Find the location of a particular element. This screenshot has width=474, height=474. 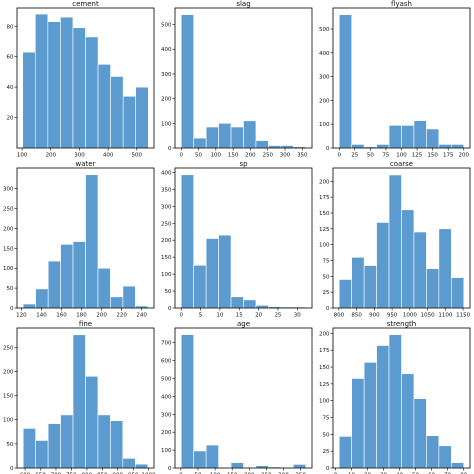

axes-frame-fine is located at coordinates (85, 398).